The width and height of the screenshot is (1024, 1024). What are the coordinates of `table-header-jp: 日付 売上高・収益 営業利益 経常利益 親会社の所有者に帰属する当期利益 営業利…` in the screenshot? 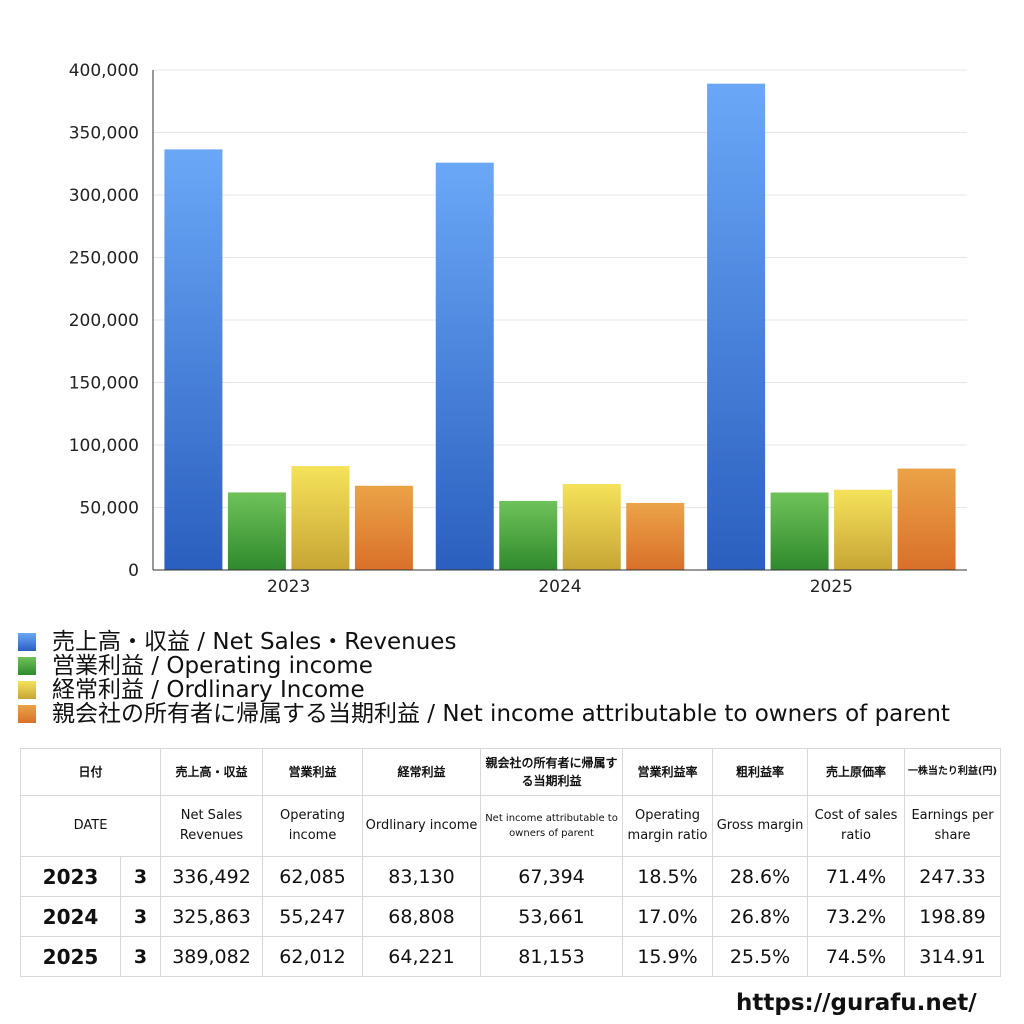 It's located at (510, 772).